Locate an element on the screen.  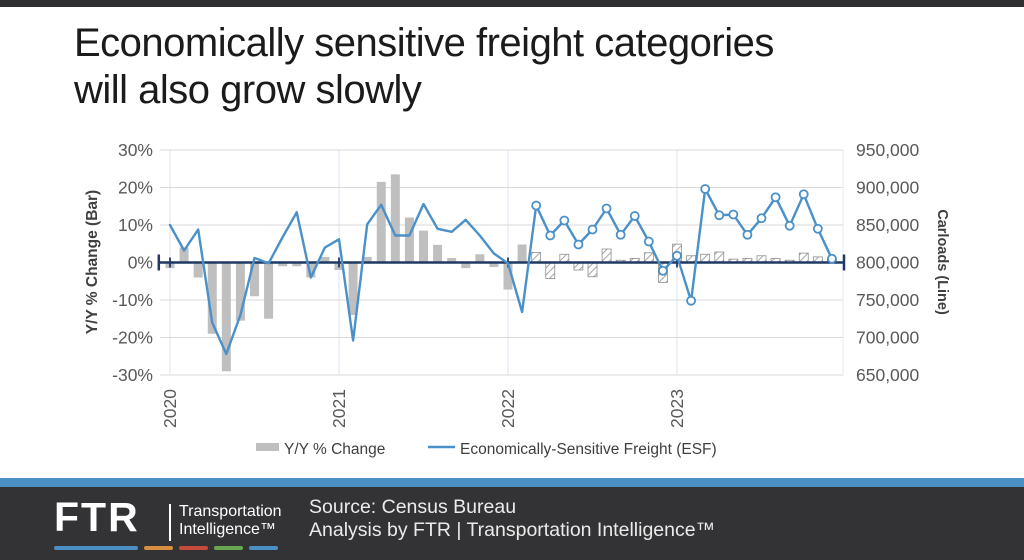
logo-subtitle-line1: Transportation is located at coordinates (230, 511).